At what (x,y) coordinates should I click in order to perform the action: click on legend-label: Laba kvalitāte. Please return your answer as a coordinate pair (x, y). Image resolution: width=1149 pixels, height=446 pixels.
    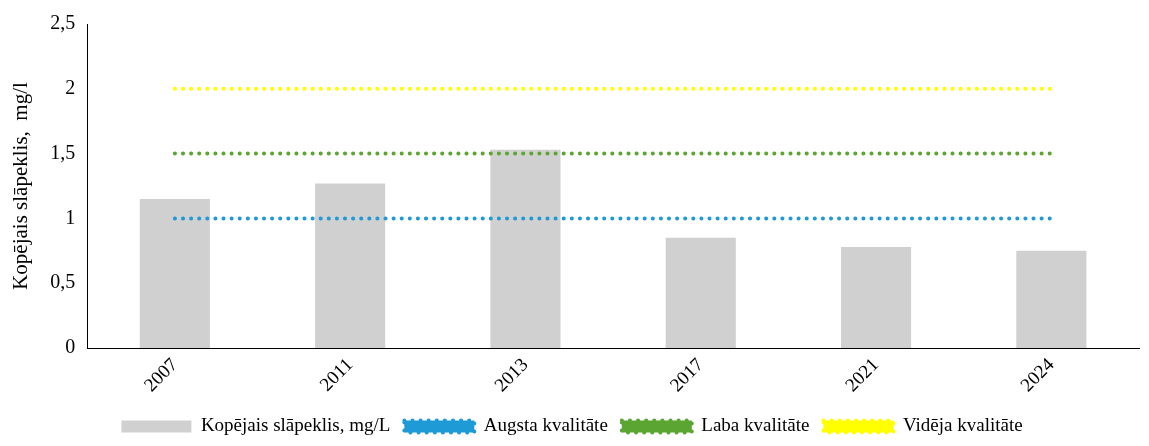
    Looking at the image, I should click on (755, 425).